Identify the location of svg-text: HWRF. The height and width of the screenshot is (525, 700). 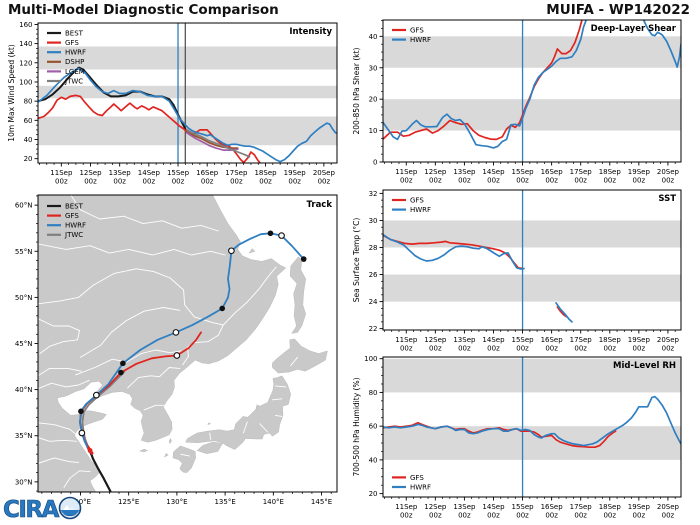
(420, 210).